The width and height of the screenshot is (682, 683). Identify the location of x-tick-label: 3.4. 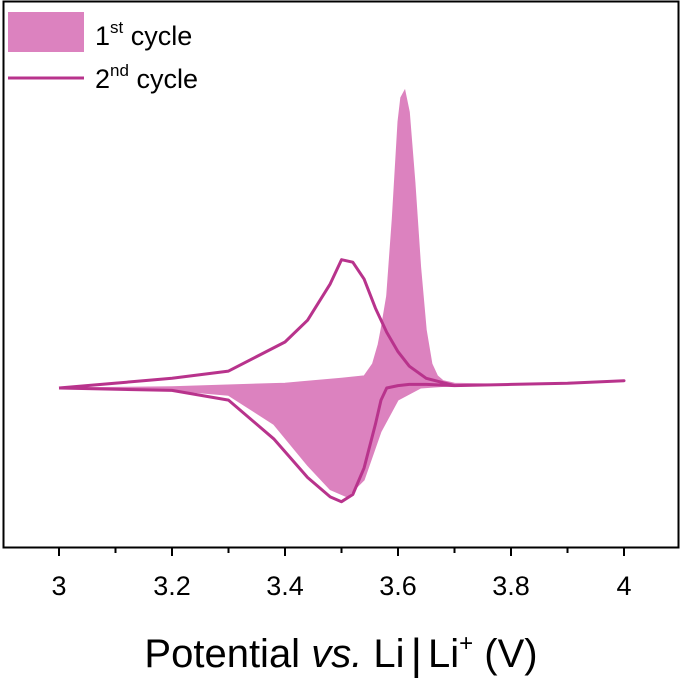
(285, 586).